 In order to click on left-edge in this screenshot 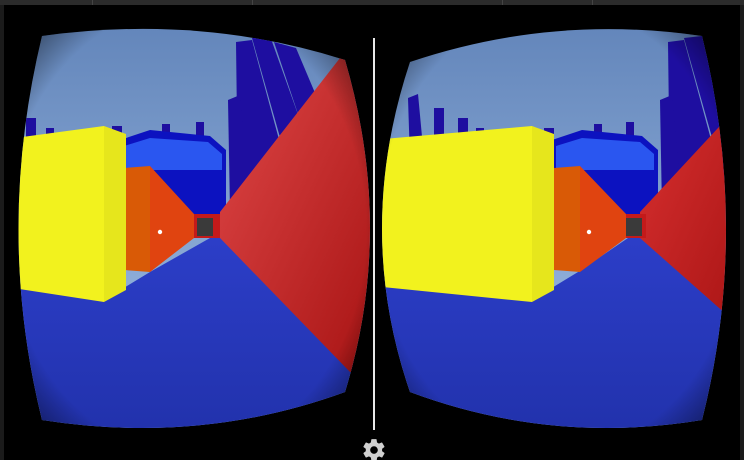, I will do `click(2, 232)`.